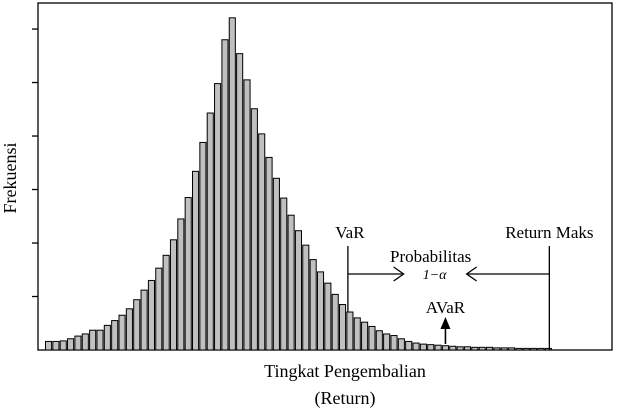 The image size is (620, 411). I want to click on x-axis-label-line2: (Return), so click(345, 398).